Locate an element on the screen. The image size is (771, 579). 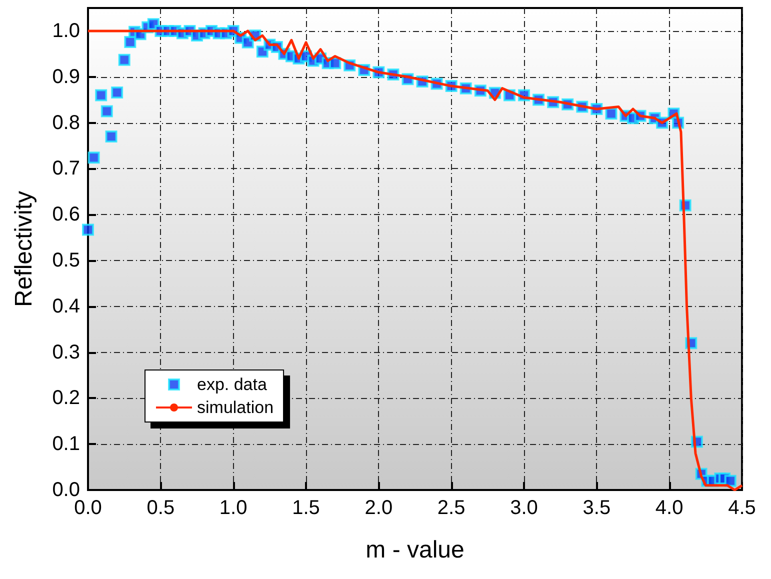
y-axis-title: Reflectivity is located at coordinates (24, 249).